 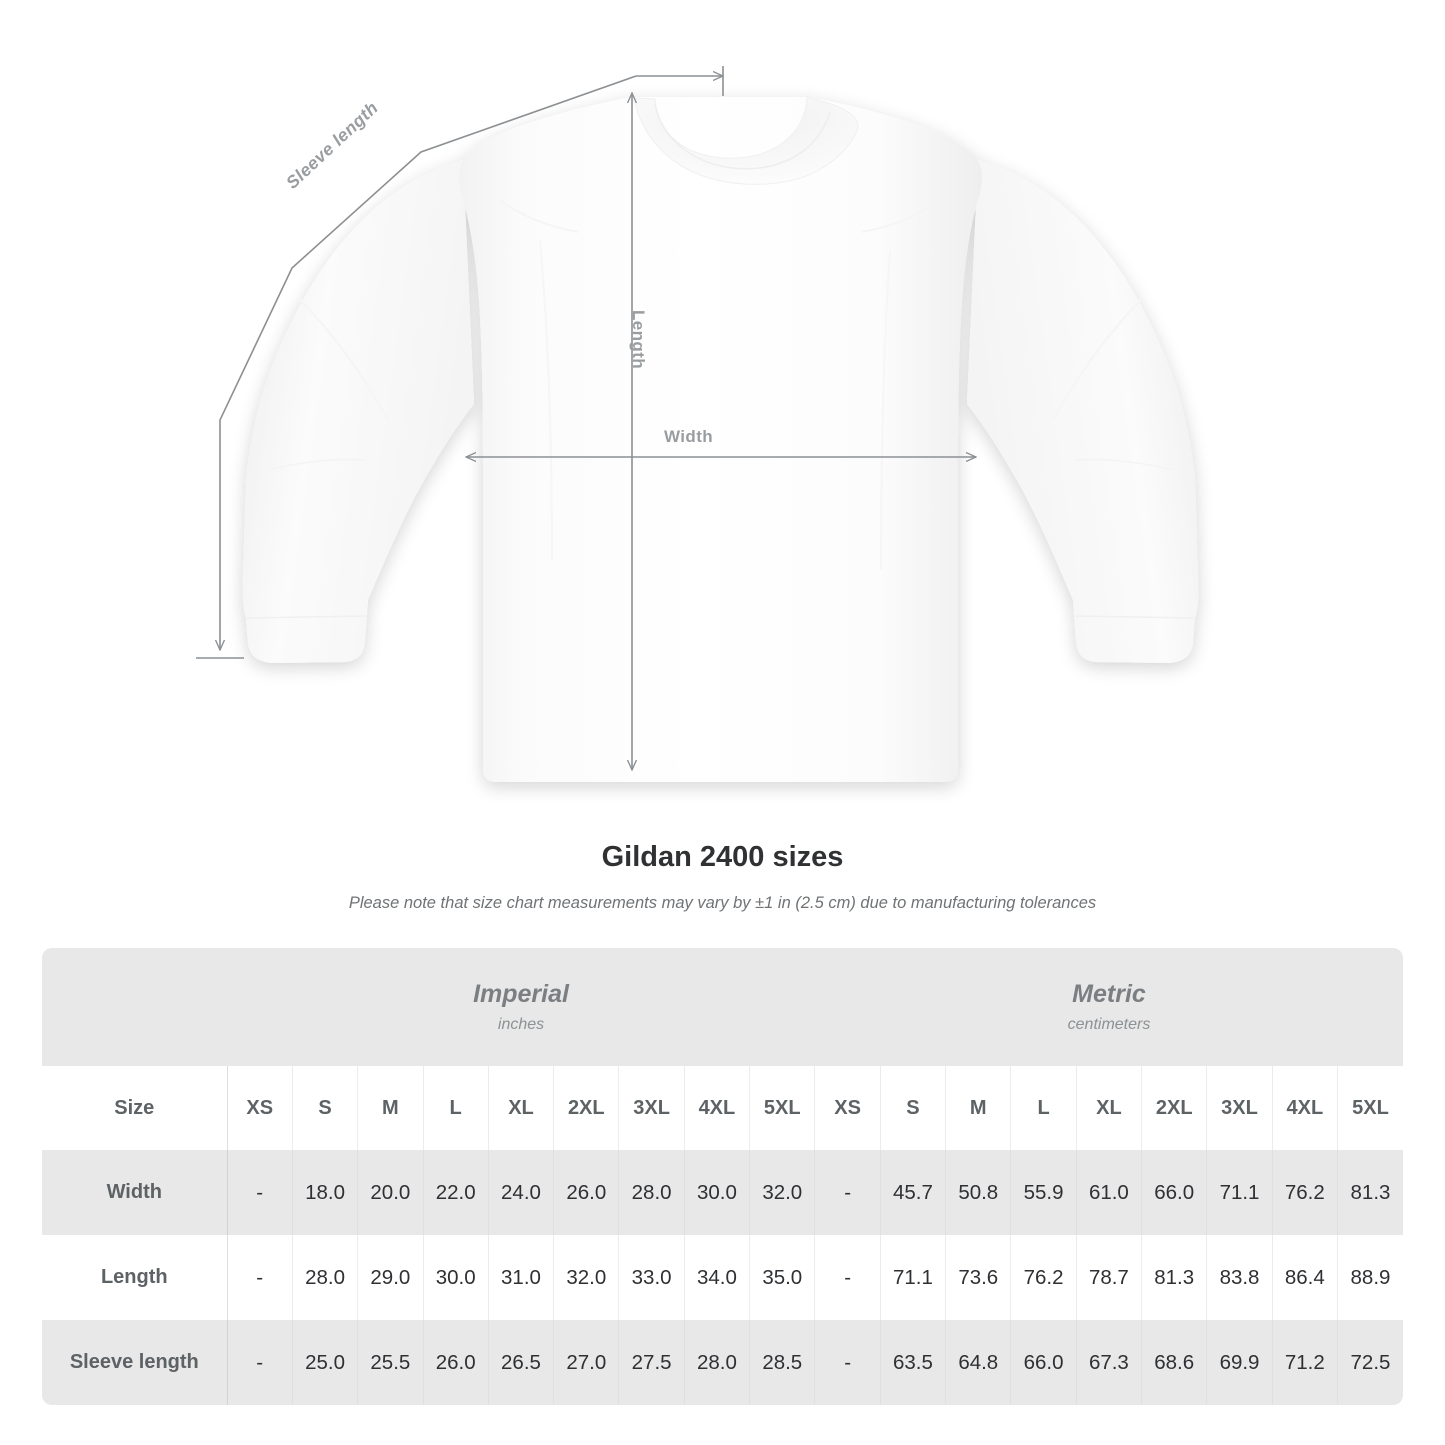 I want to click on unit-header-row: Imperial inches Metric centimeters, so click(x=722, y=1007).